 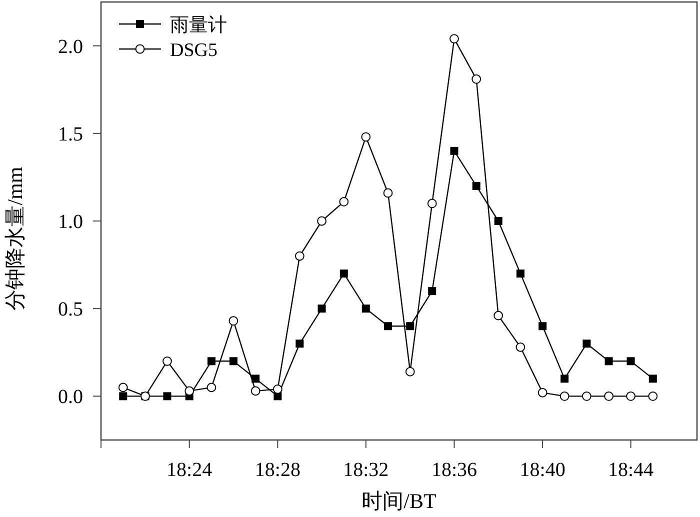 I want to click on y-tick-label: 0.0, so click(x=70, y=397).